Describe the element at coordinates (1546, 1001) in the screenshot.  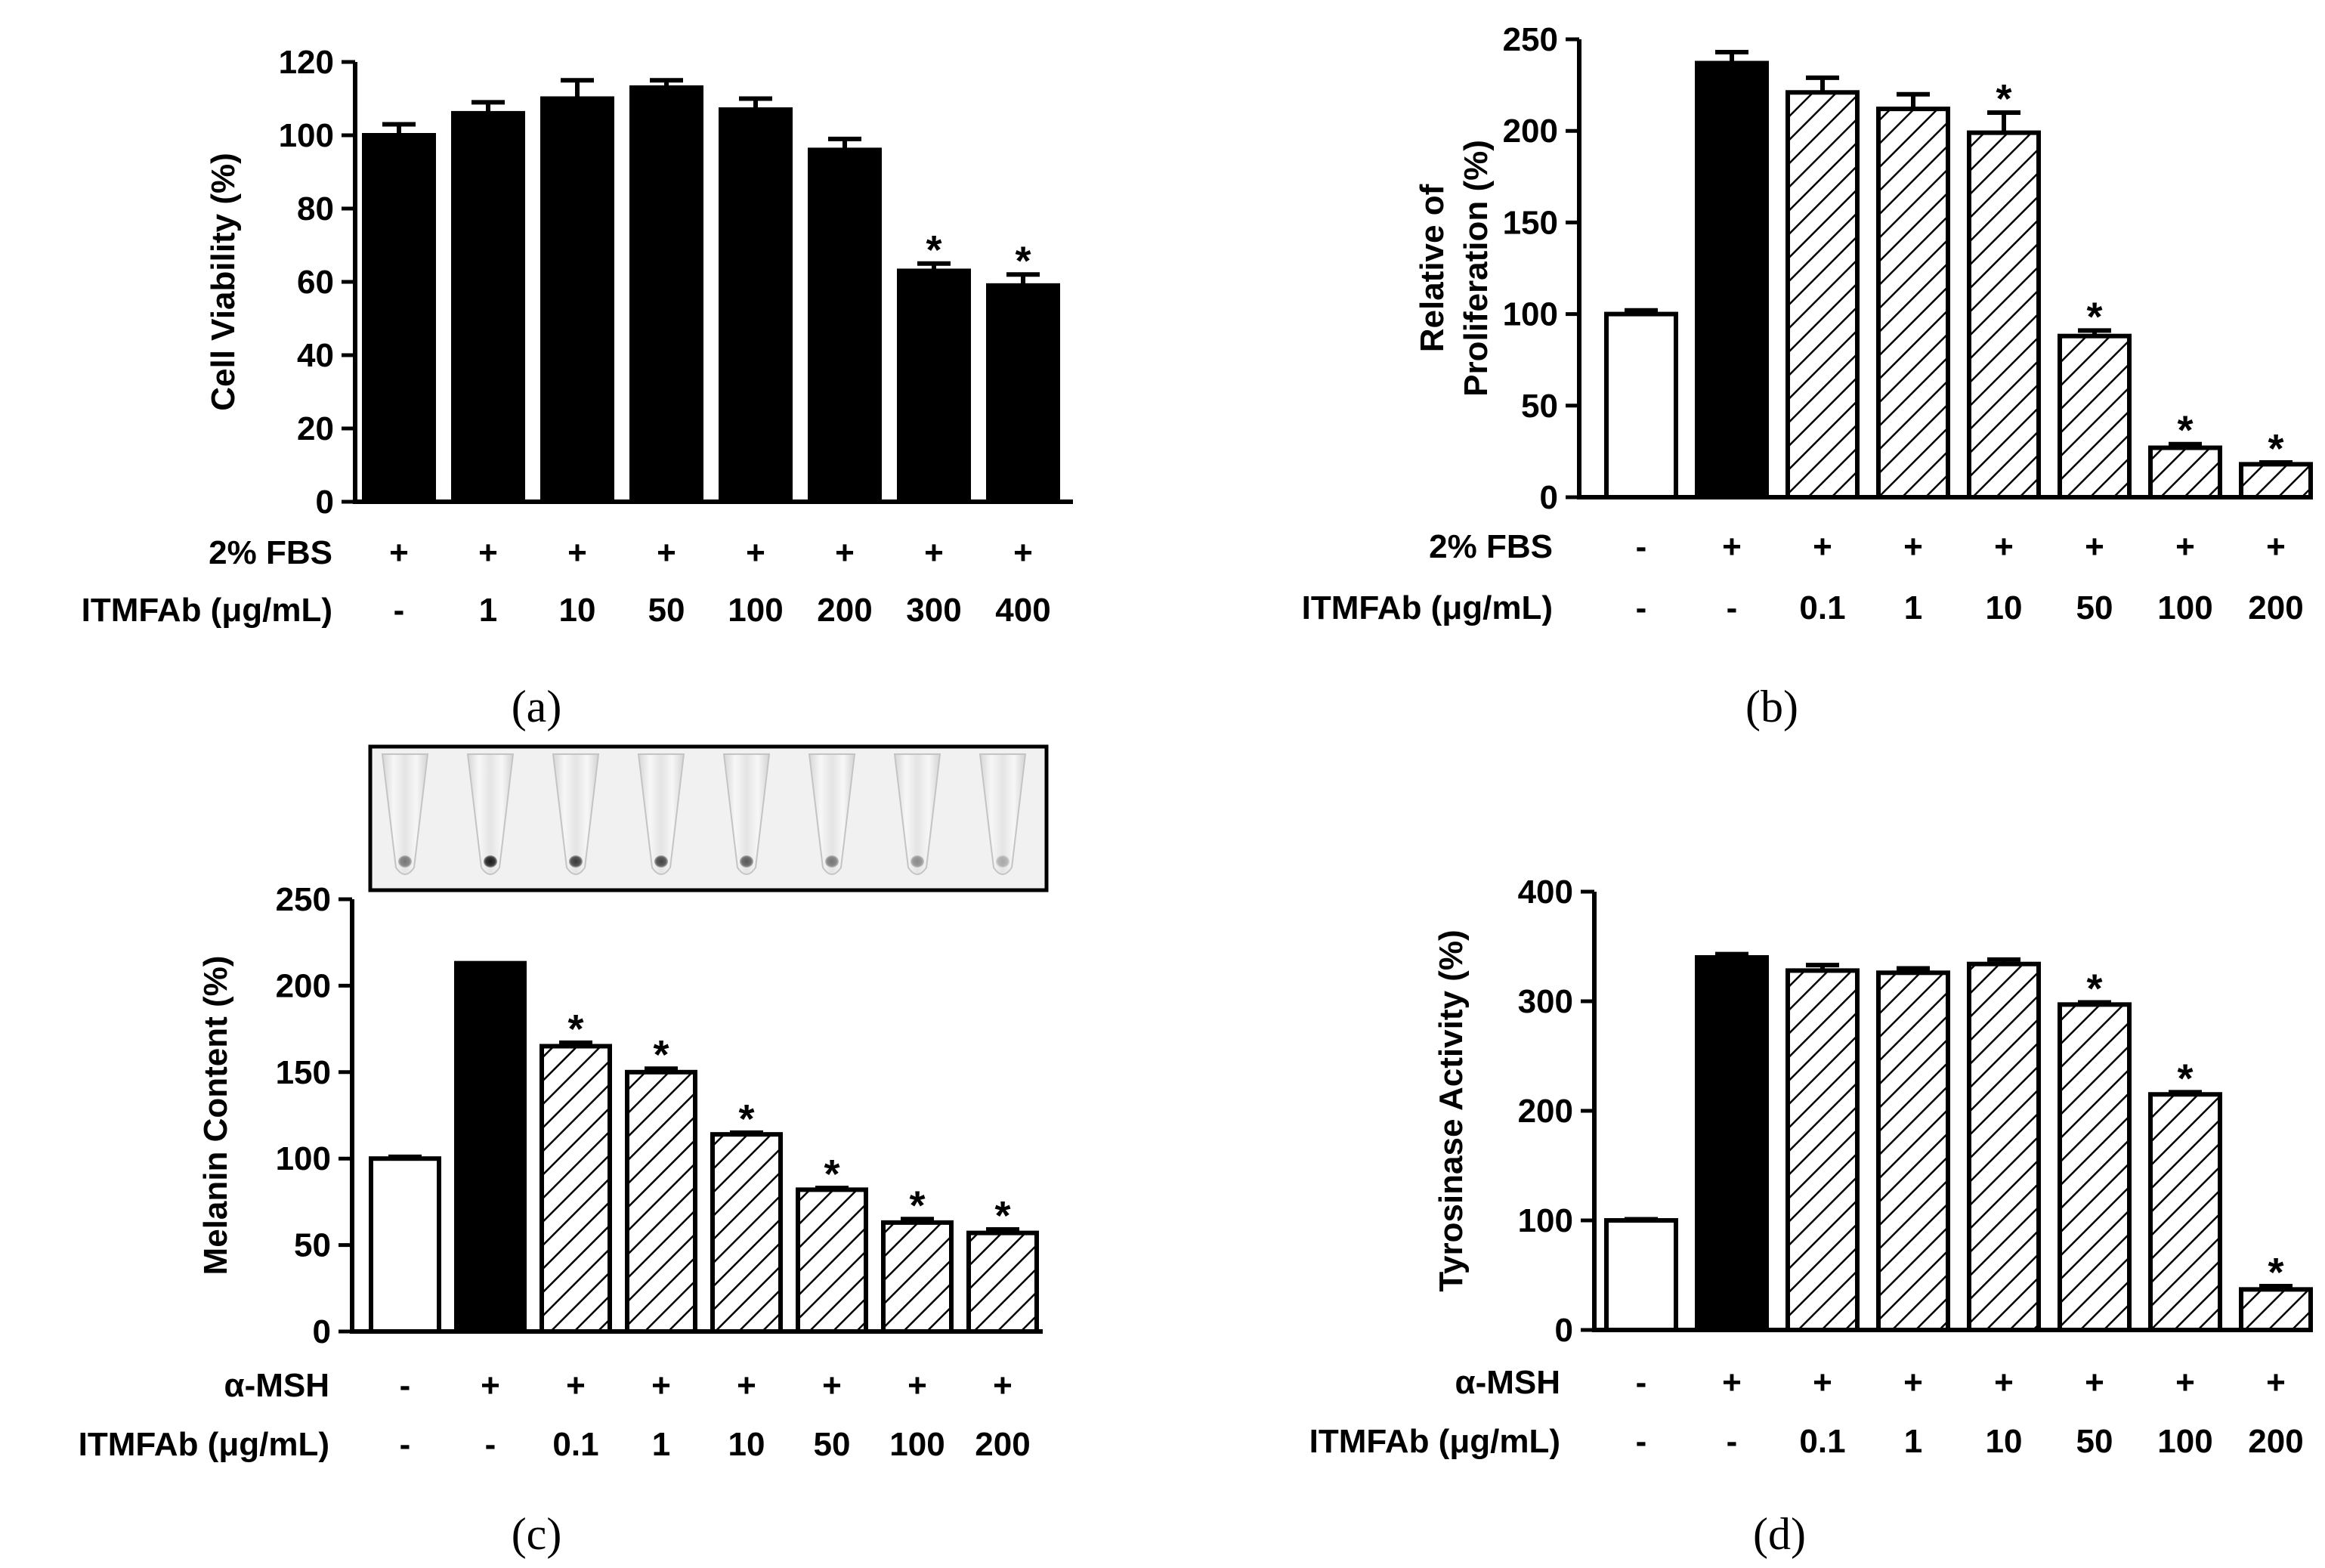
I see `y-tick-label: 300` at that location.